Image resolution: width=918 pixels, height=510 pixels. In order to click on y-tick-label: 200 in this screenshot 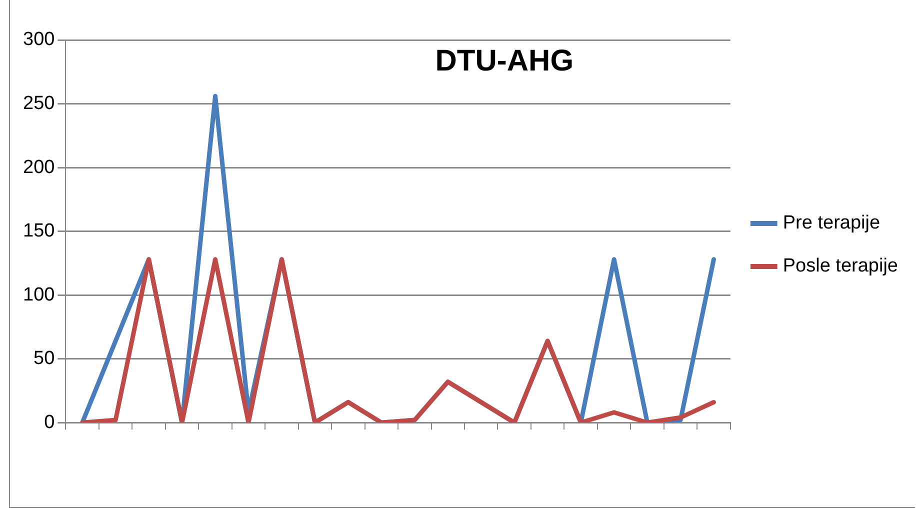, I will do `click(39, 167)`.